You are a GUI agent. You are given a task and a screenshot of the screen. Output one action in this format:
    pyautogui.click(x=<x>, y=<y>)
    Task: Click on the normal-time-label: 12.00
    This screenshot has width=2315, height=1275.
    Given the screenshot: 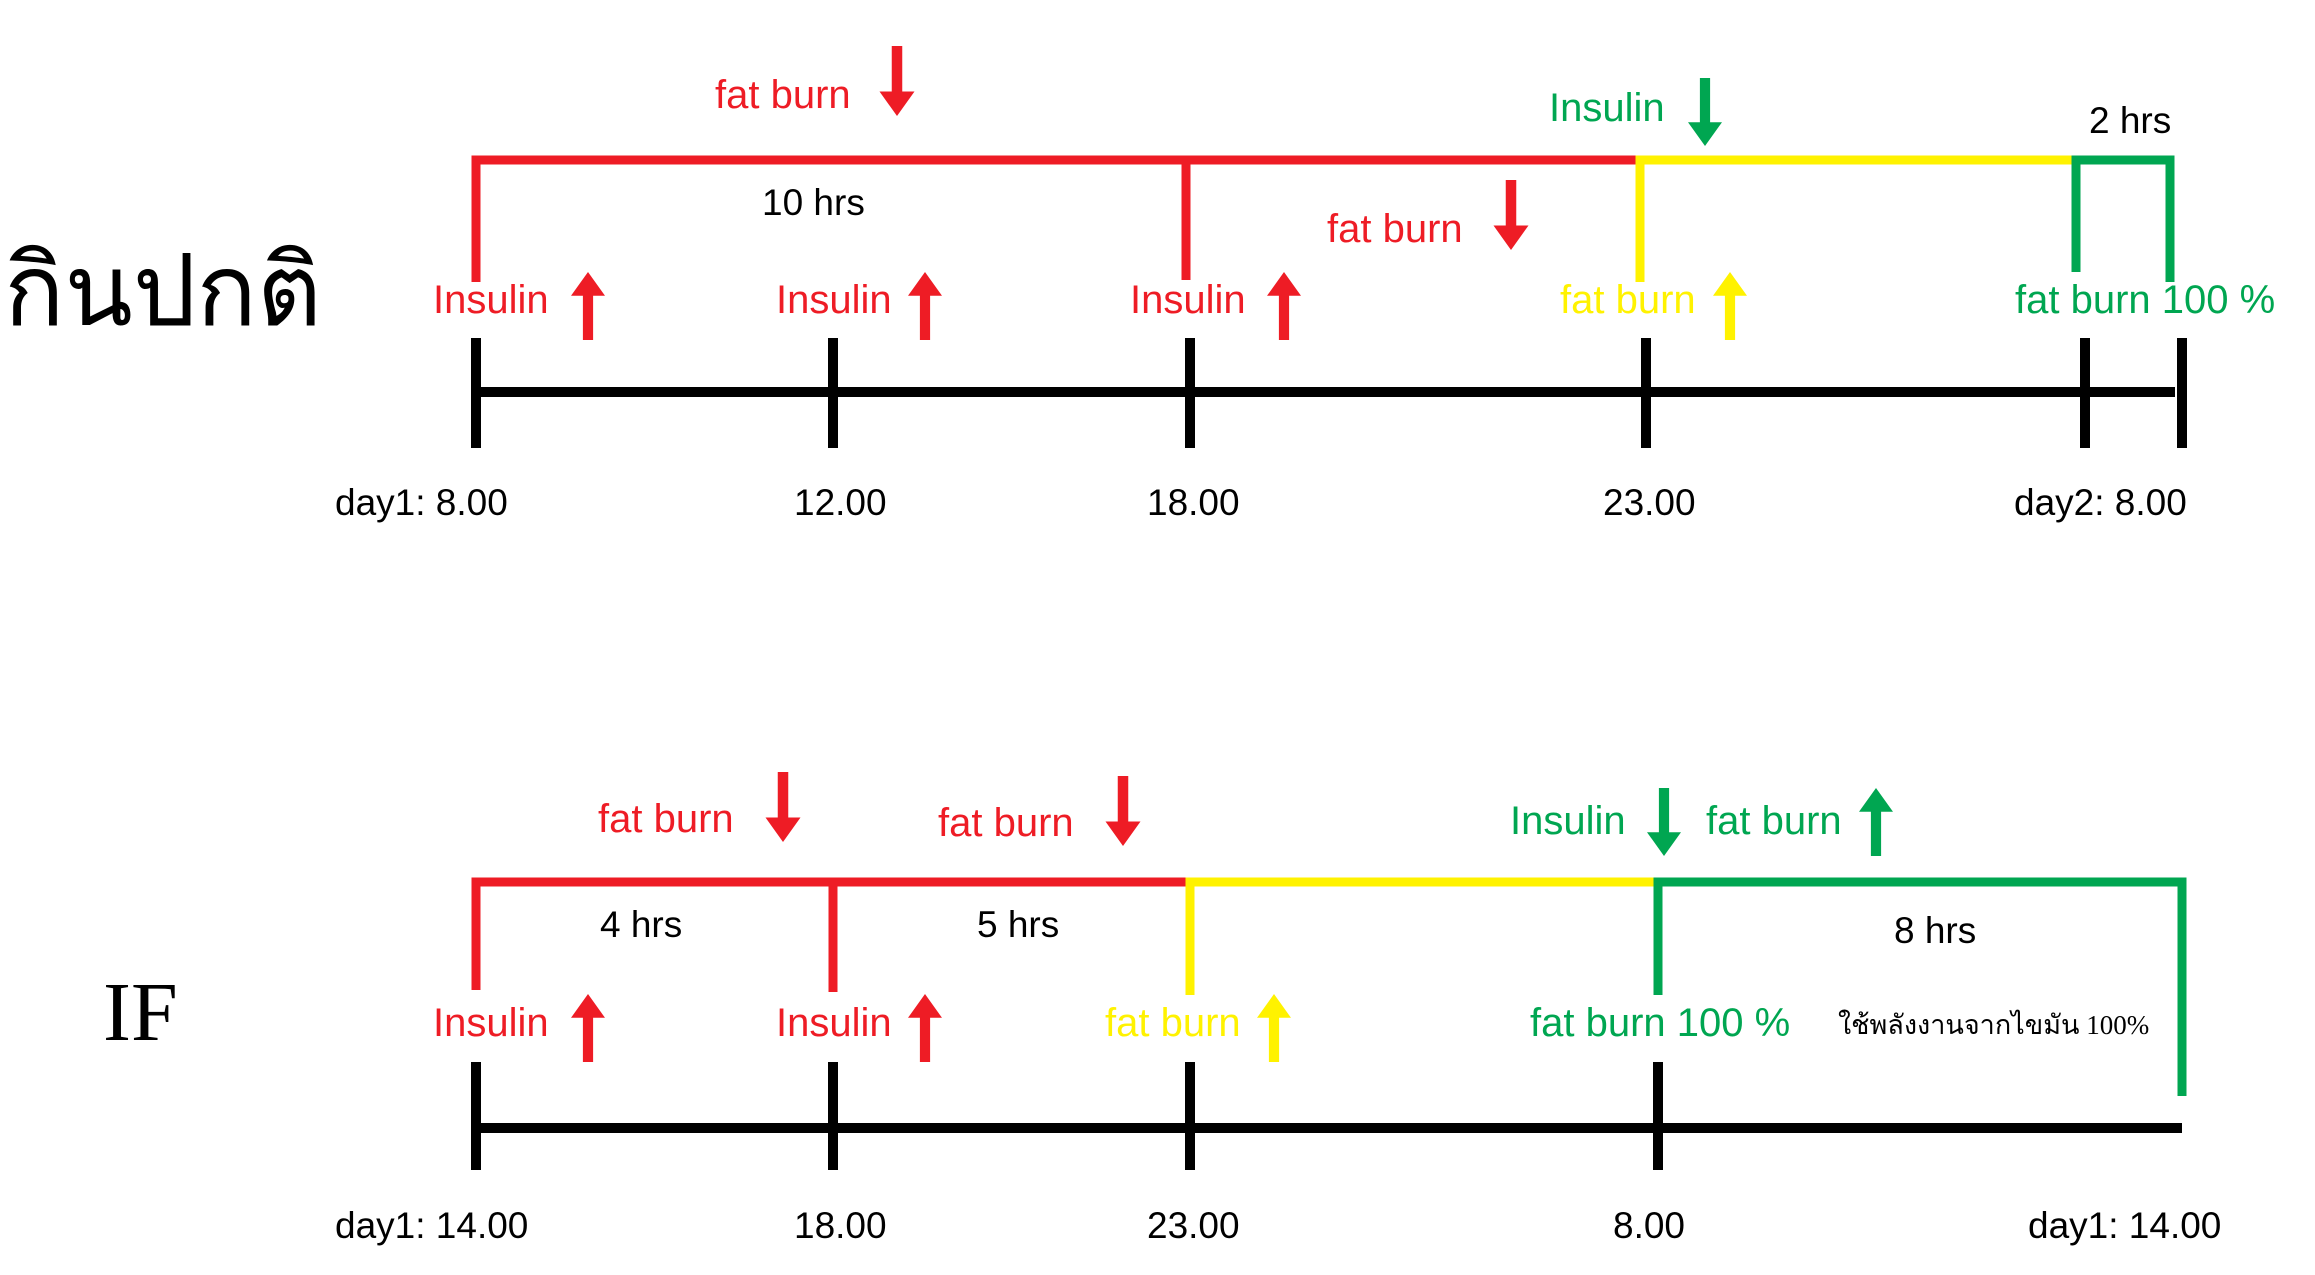 What is the action you would take?
    pyautogui.click(x=840, y=502)
    